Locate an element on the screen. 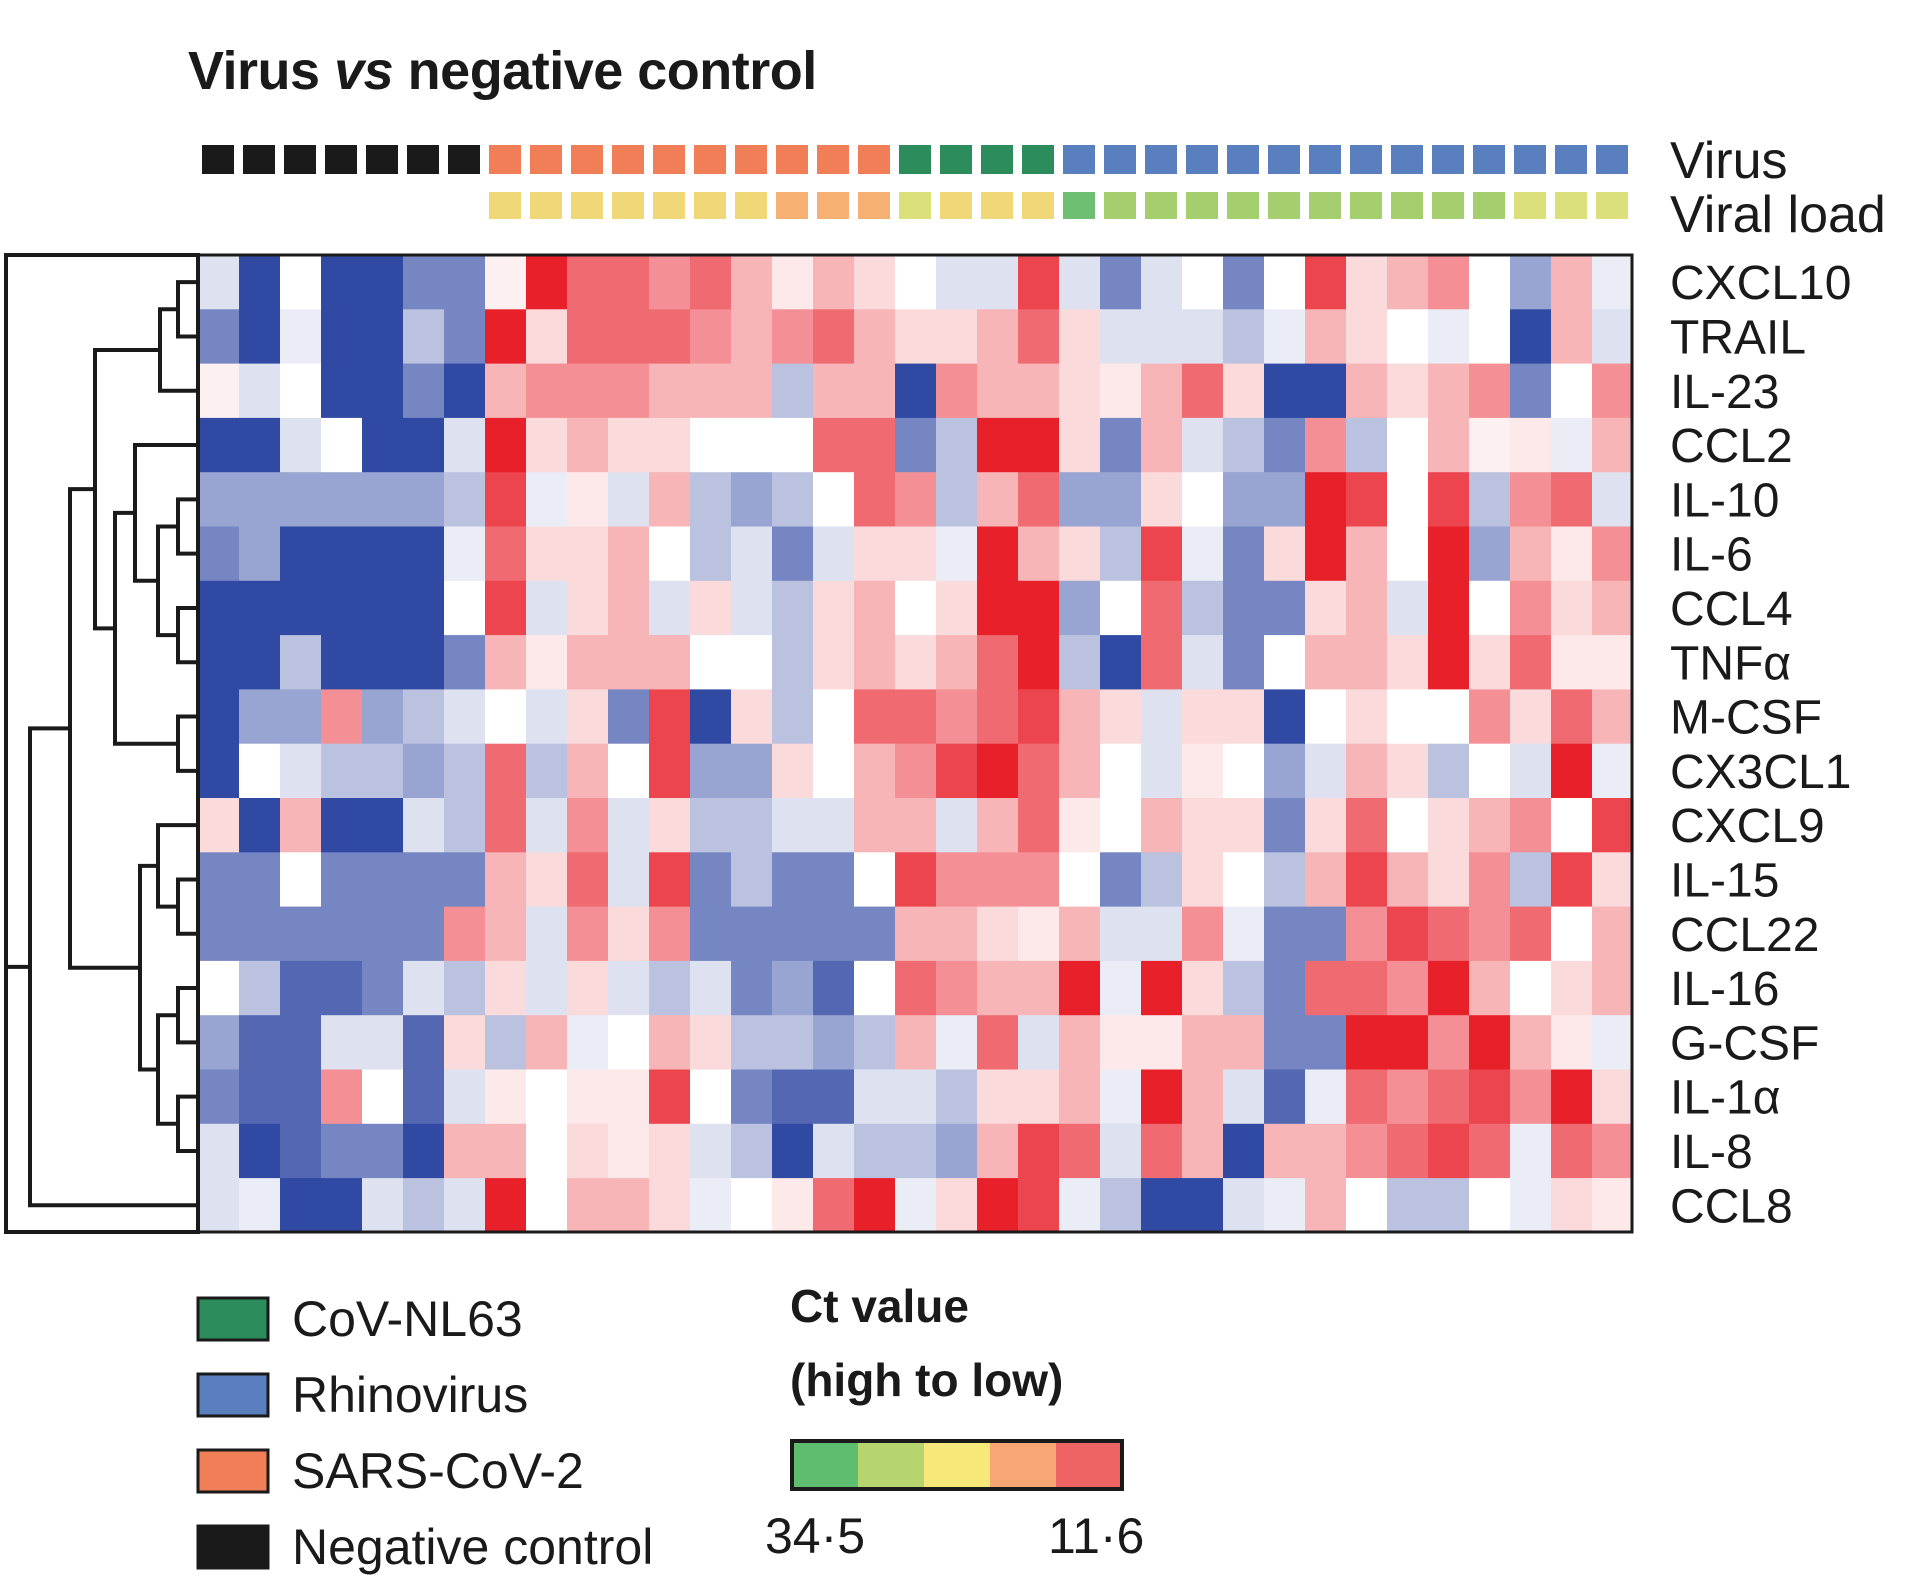 This screenshot has height=1578, width=1920. scale-title-line2: (high to low) is located at coordinates (926, 1380).